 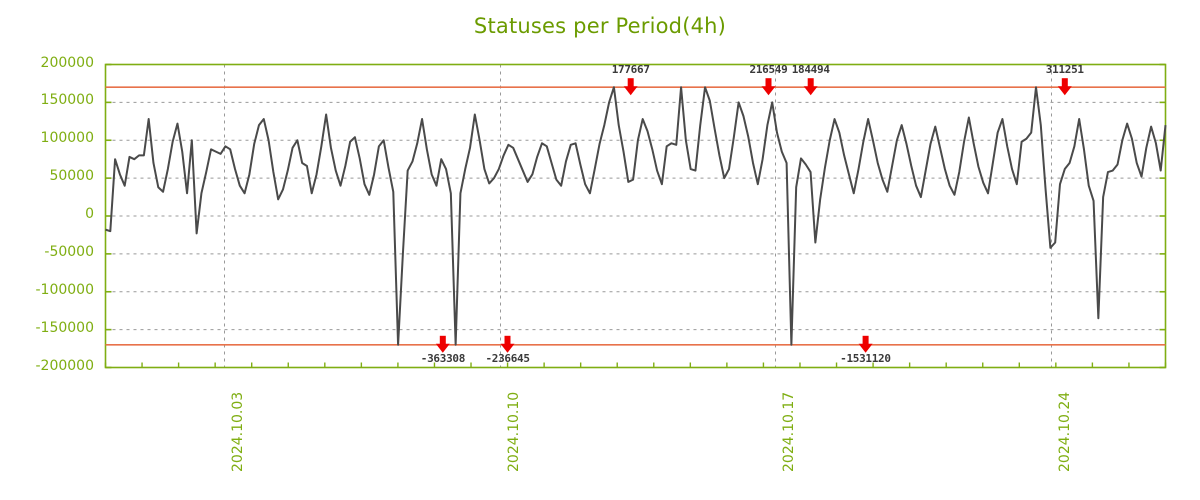 I want to click on annotation-value-label: -236645, so click(x=507, y=358).